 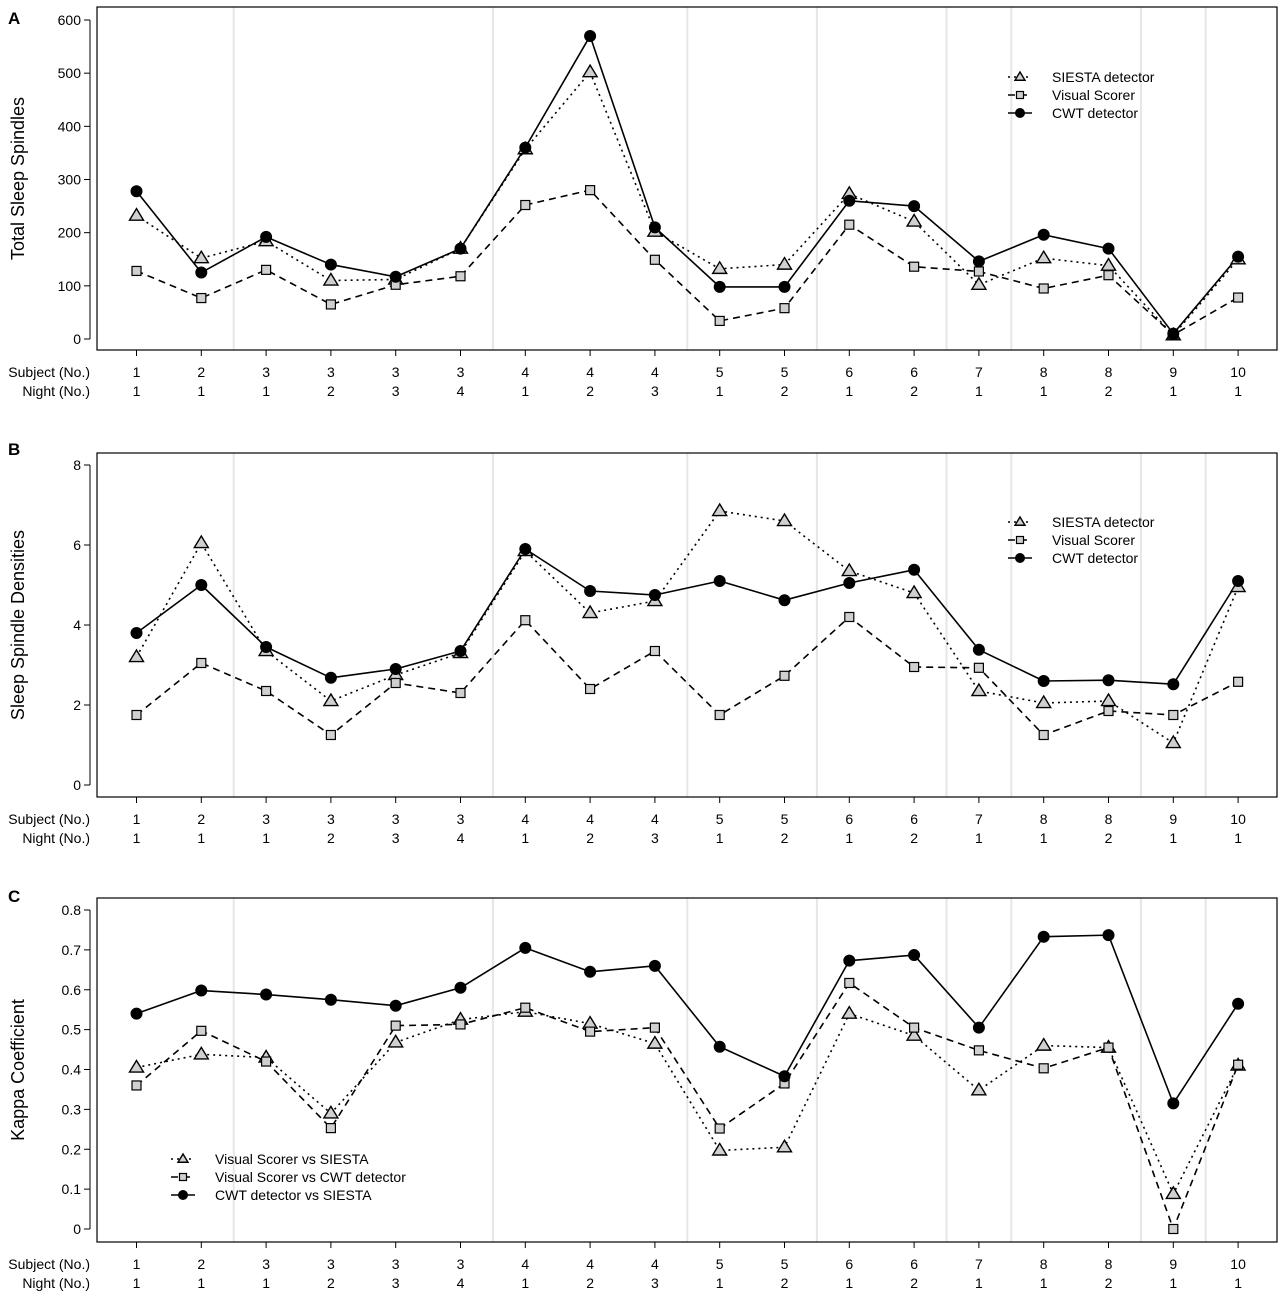 I want to click on series-line-visual-scorer, so click(x=687, y=262).